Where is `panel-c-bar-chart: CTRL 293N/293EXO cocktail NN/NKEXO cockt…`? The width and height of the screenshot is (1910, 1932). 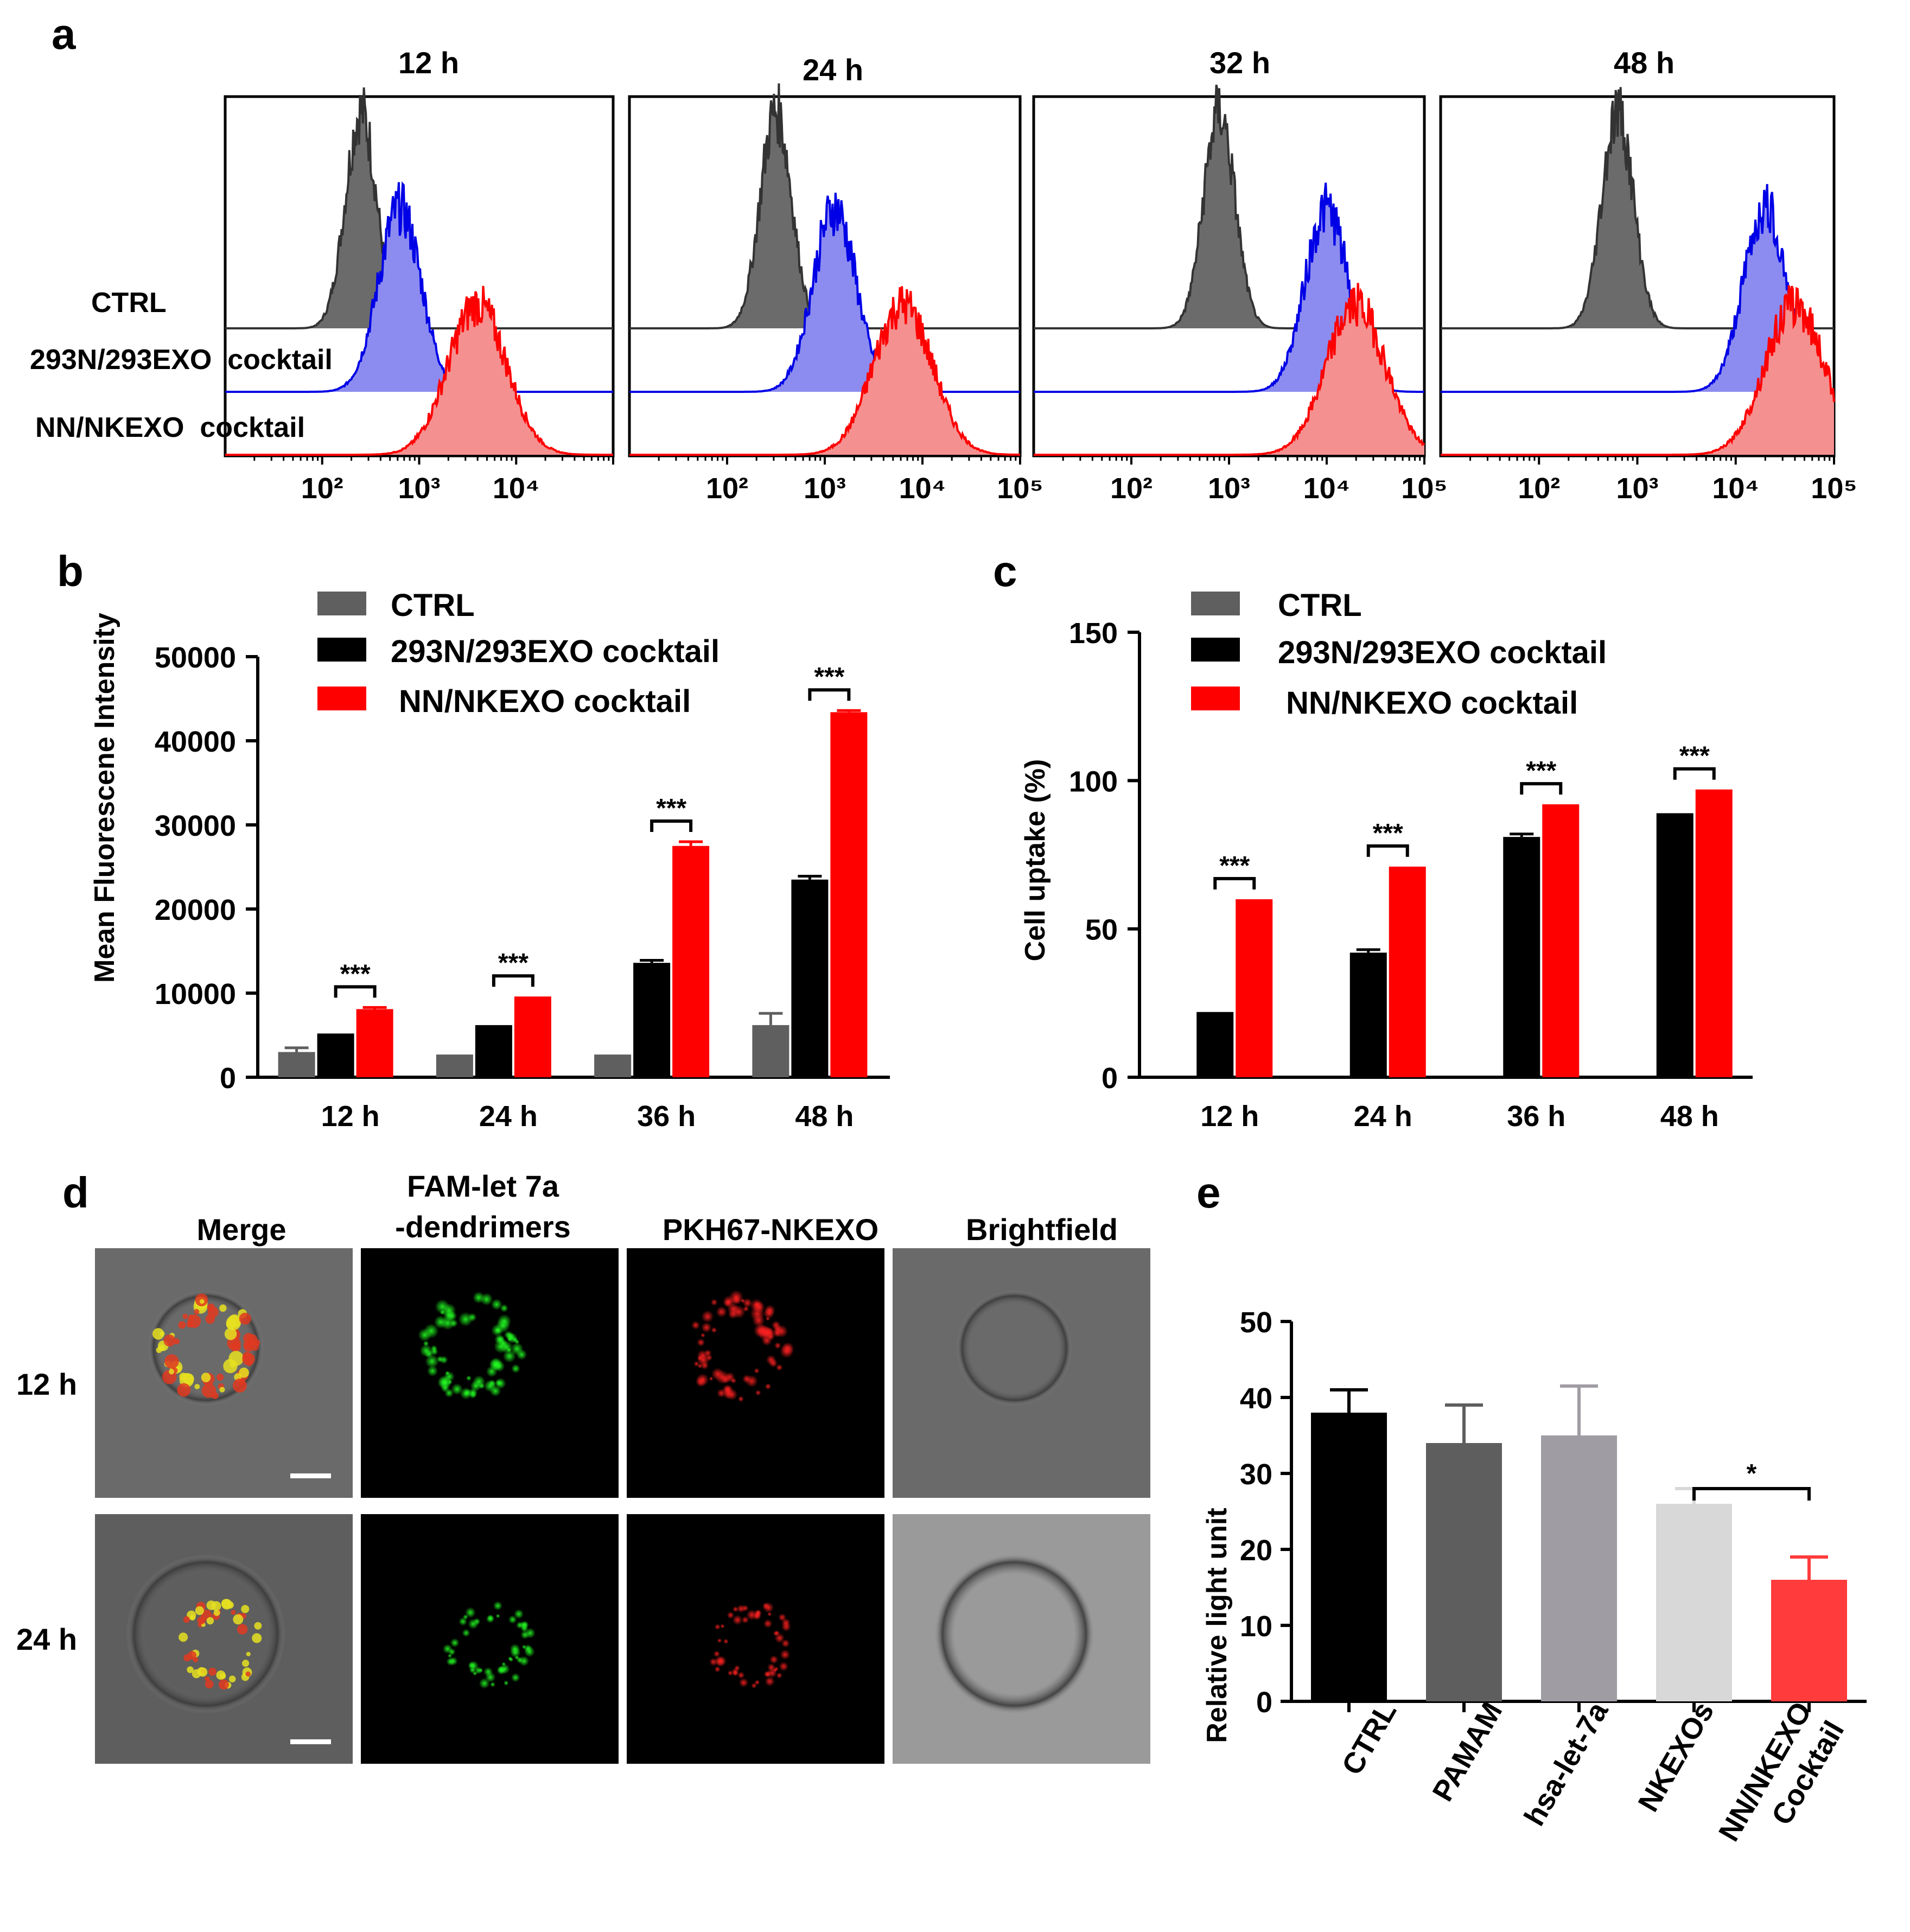 panel-c-bar-chart: CTRL 293N/293EXO cocktail NN/NKEXO cockt… is located at coordinates (1386, 860).